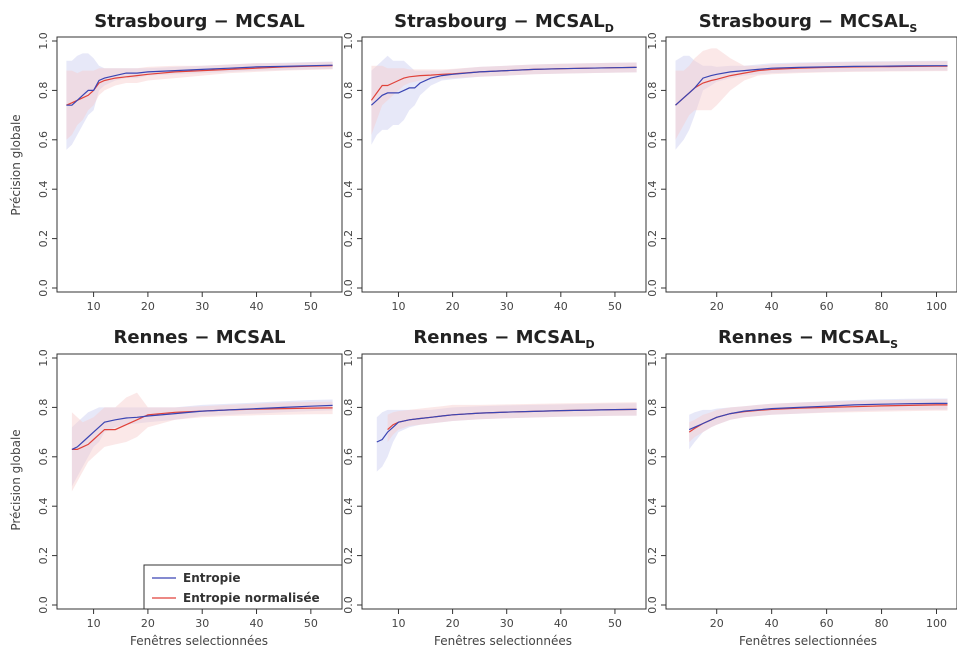  What do you see at coordinates (16, 479) in the screenshot?
I see `ylabel-bottom: Précision globale` at bounding box center [16, 479].